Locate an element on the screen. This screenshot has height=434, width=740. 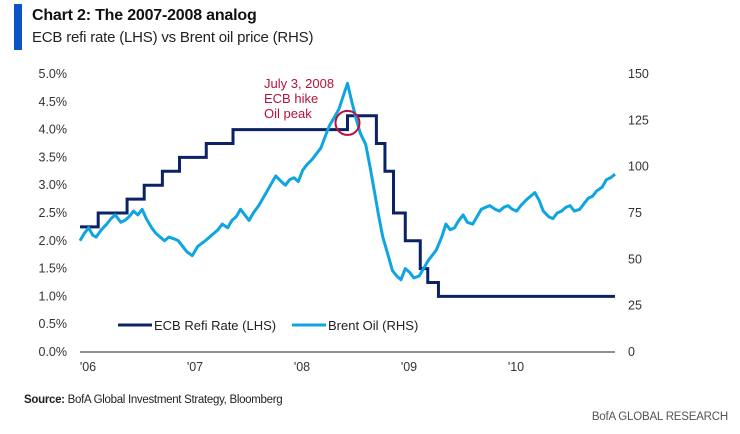
y-left-tick-label: 1.5% is located at coordinates (53, 269).